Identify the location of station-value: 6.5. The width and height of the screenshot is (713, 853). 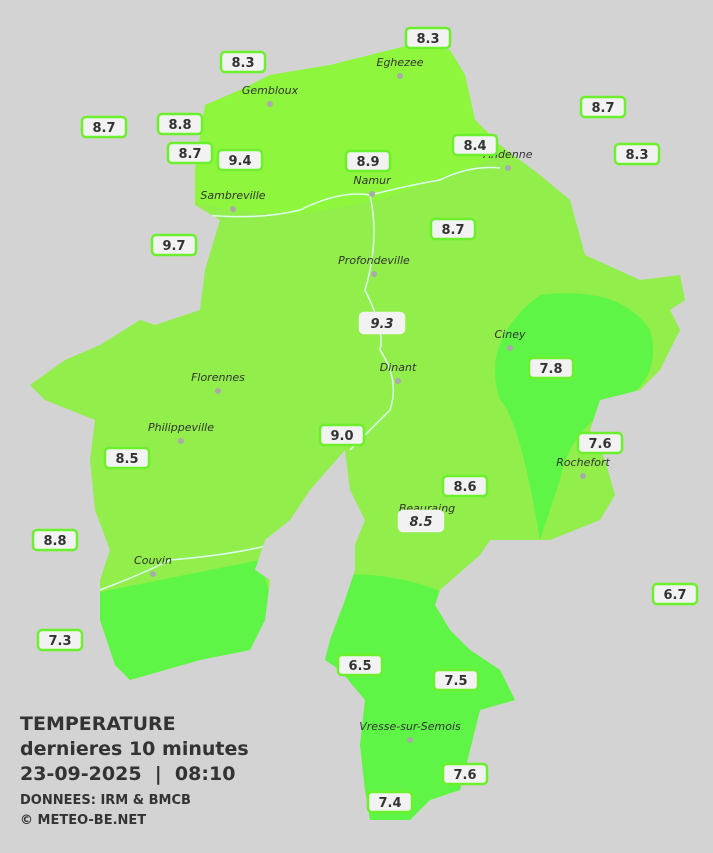
(359, 666).